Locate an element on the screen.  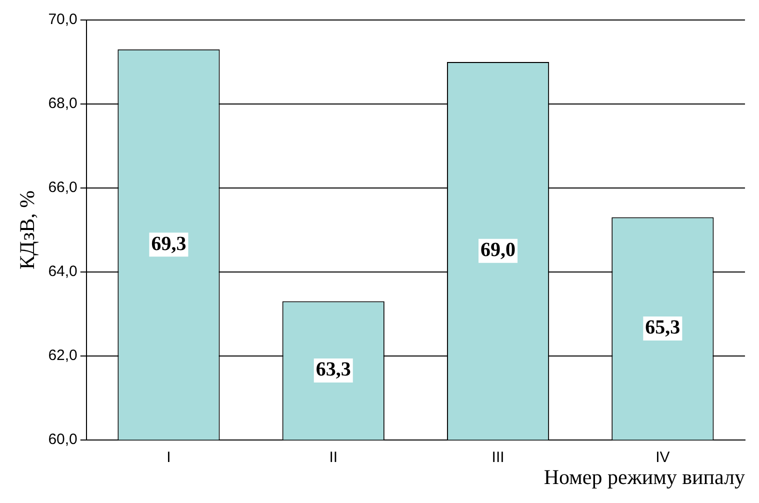
y-tick-label: 64,0 is located at coordinates (63, 271).